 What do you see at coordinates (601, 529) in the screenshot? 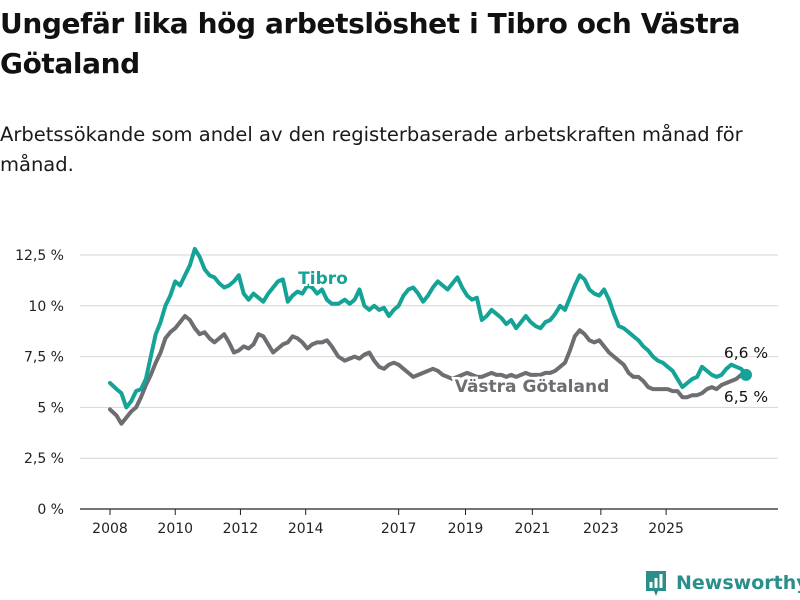
I see `x-tick-label: 2023` at bounding box center [601, 529].